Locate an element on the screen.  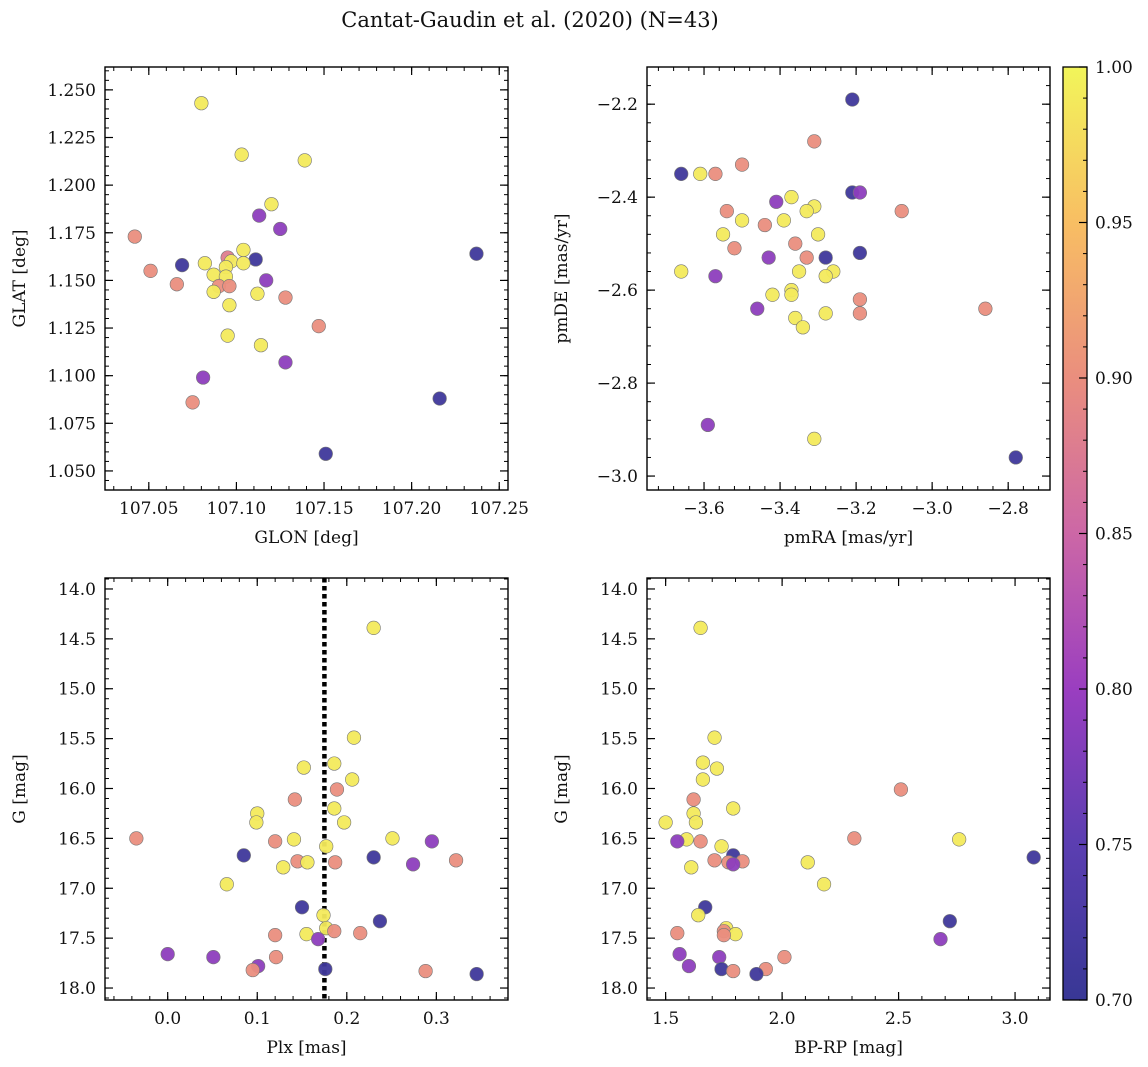
x-tick-label: −2.8 is located at coordinates (1008, 509).